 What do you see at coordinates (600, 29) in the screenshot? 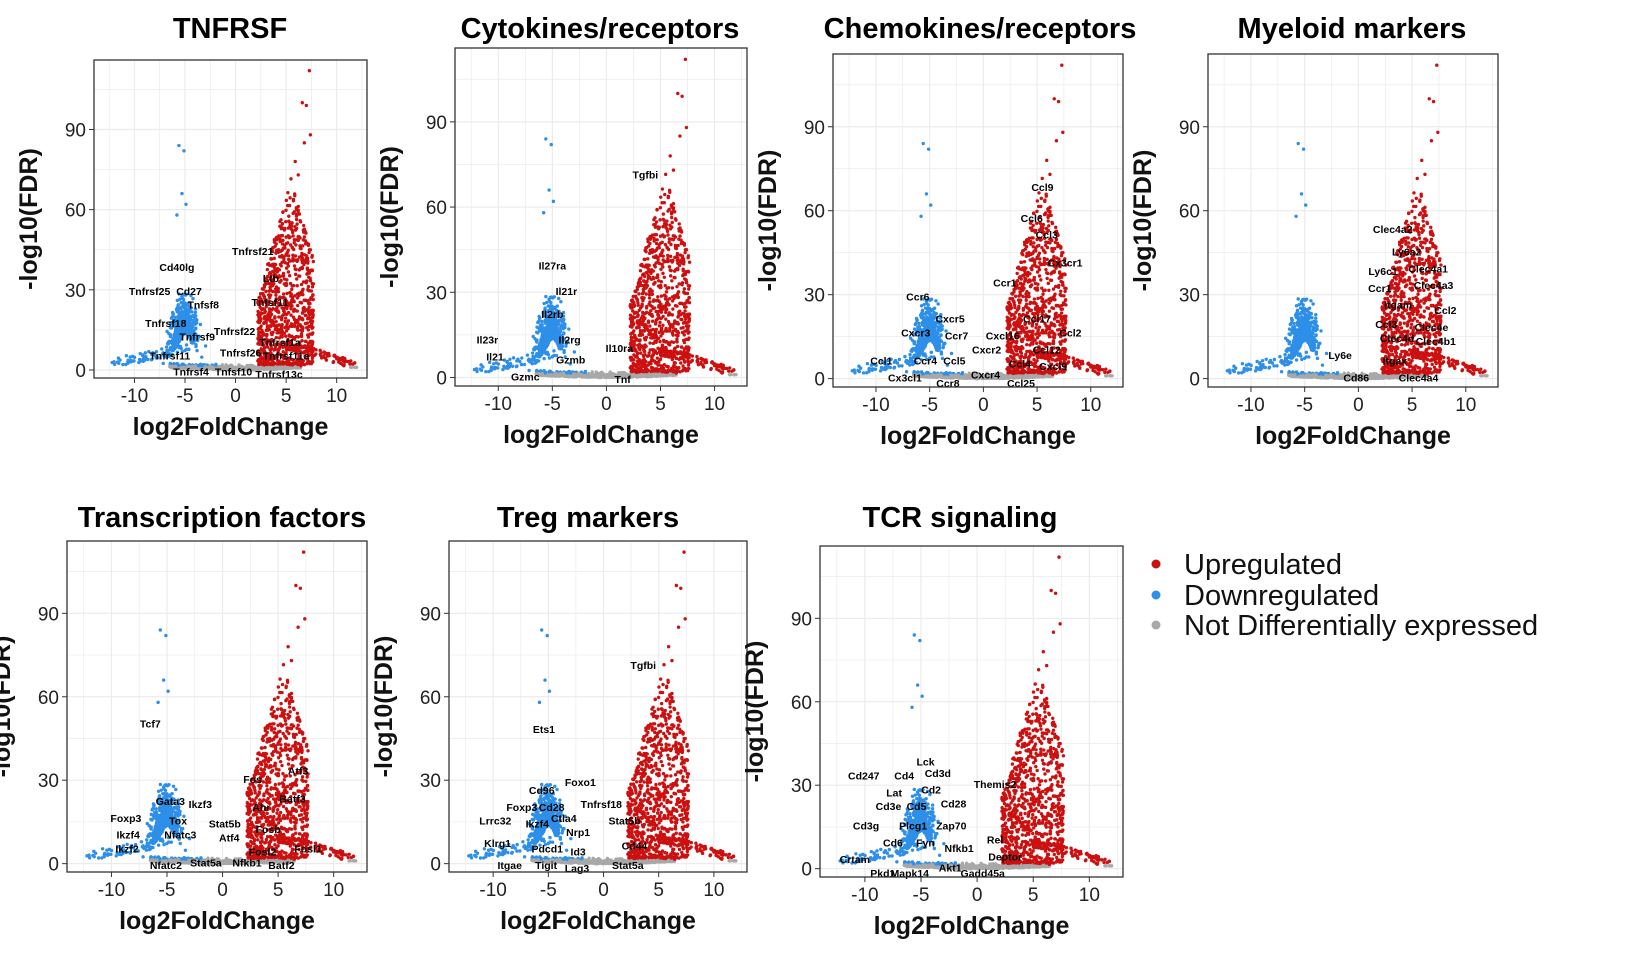
I see `panel-title: Cytokines/receptors` at bounding box center [600, 29].